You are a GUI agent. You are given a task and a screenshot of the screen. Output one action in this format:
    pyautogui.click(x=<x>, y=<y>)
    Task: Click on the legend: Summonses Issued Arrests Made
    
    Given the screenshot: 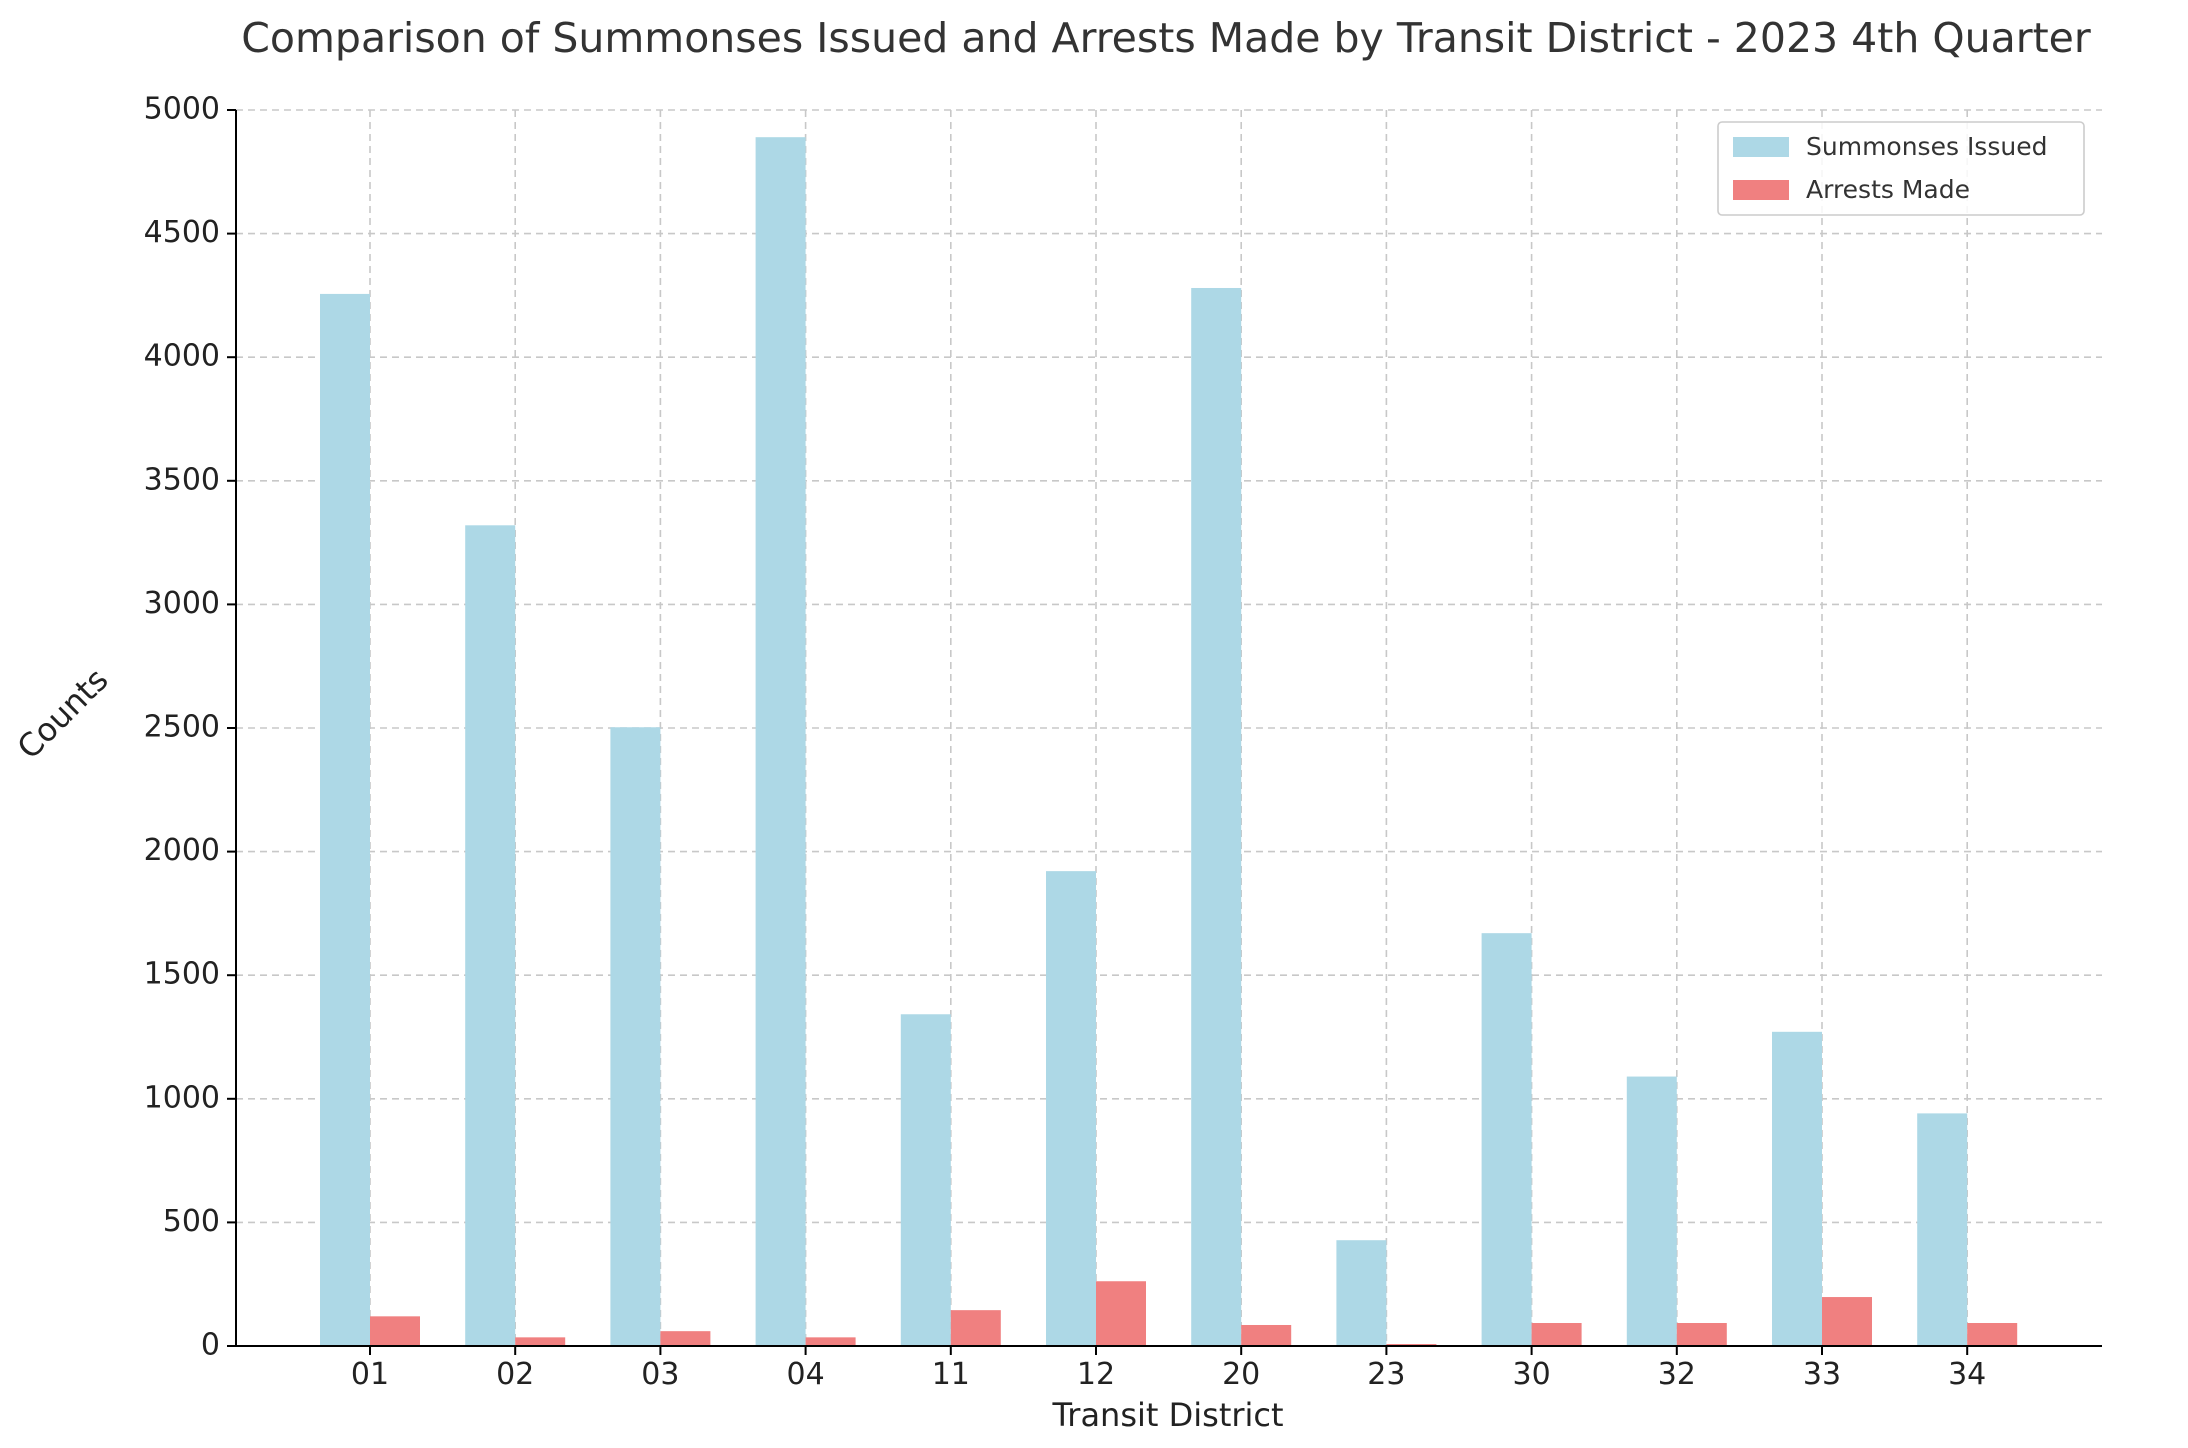 What is the action you would take?
    pyautogui.click(x=1901, y=168)
    